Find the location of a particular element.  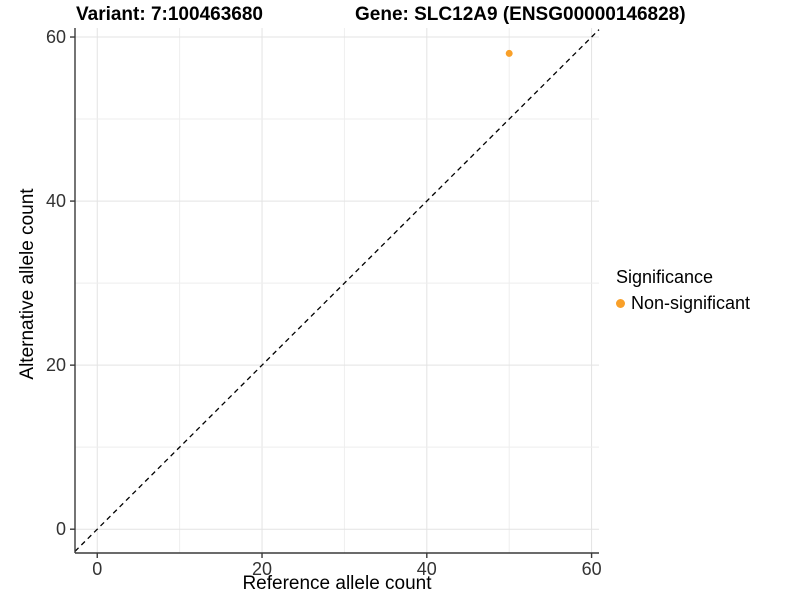

y-tick-label: 40 is located at coordinates (56, 201).